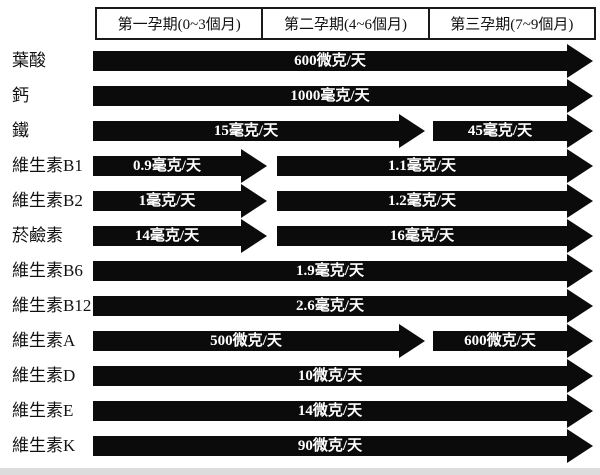 This screenshot has width=600, height=475. I want to click on bottom-edge-strip, so click(300, 471).